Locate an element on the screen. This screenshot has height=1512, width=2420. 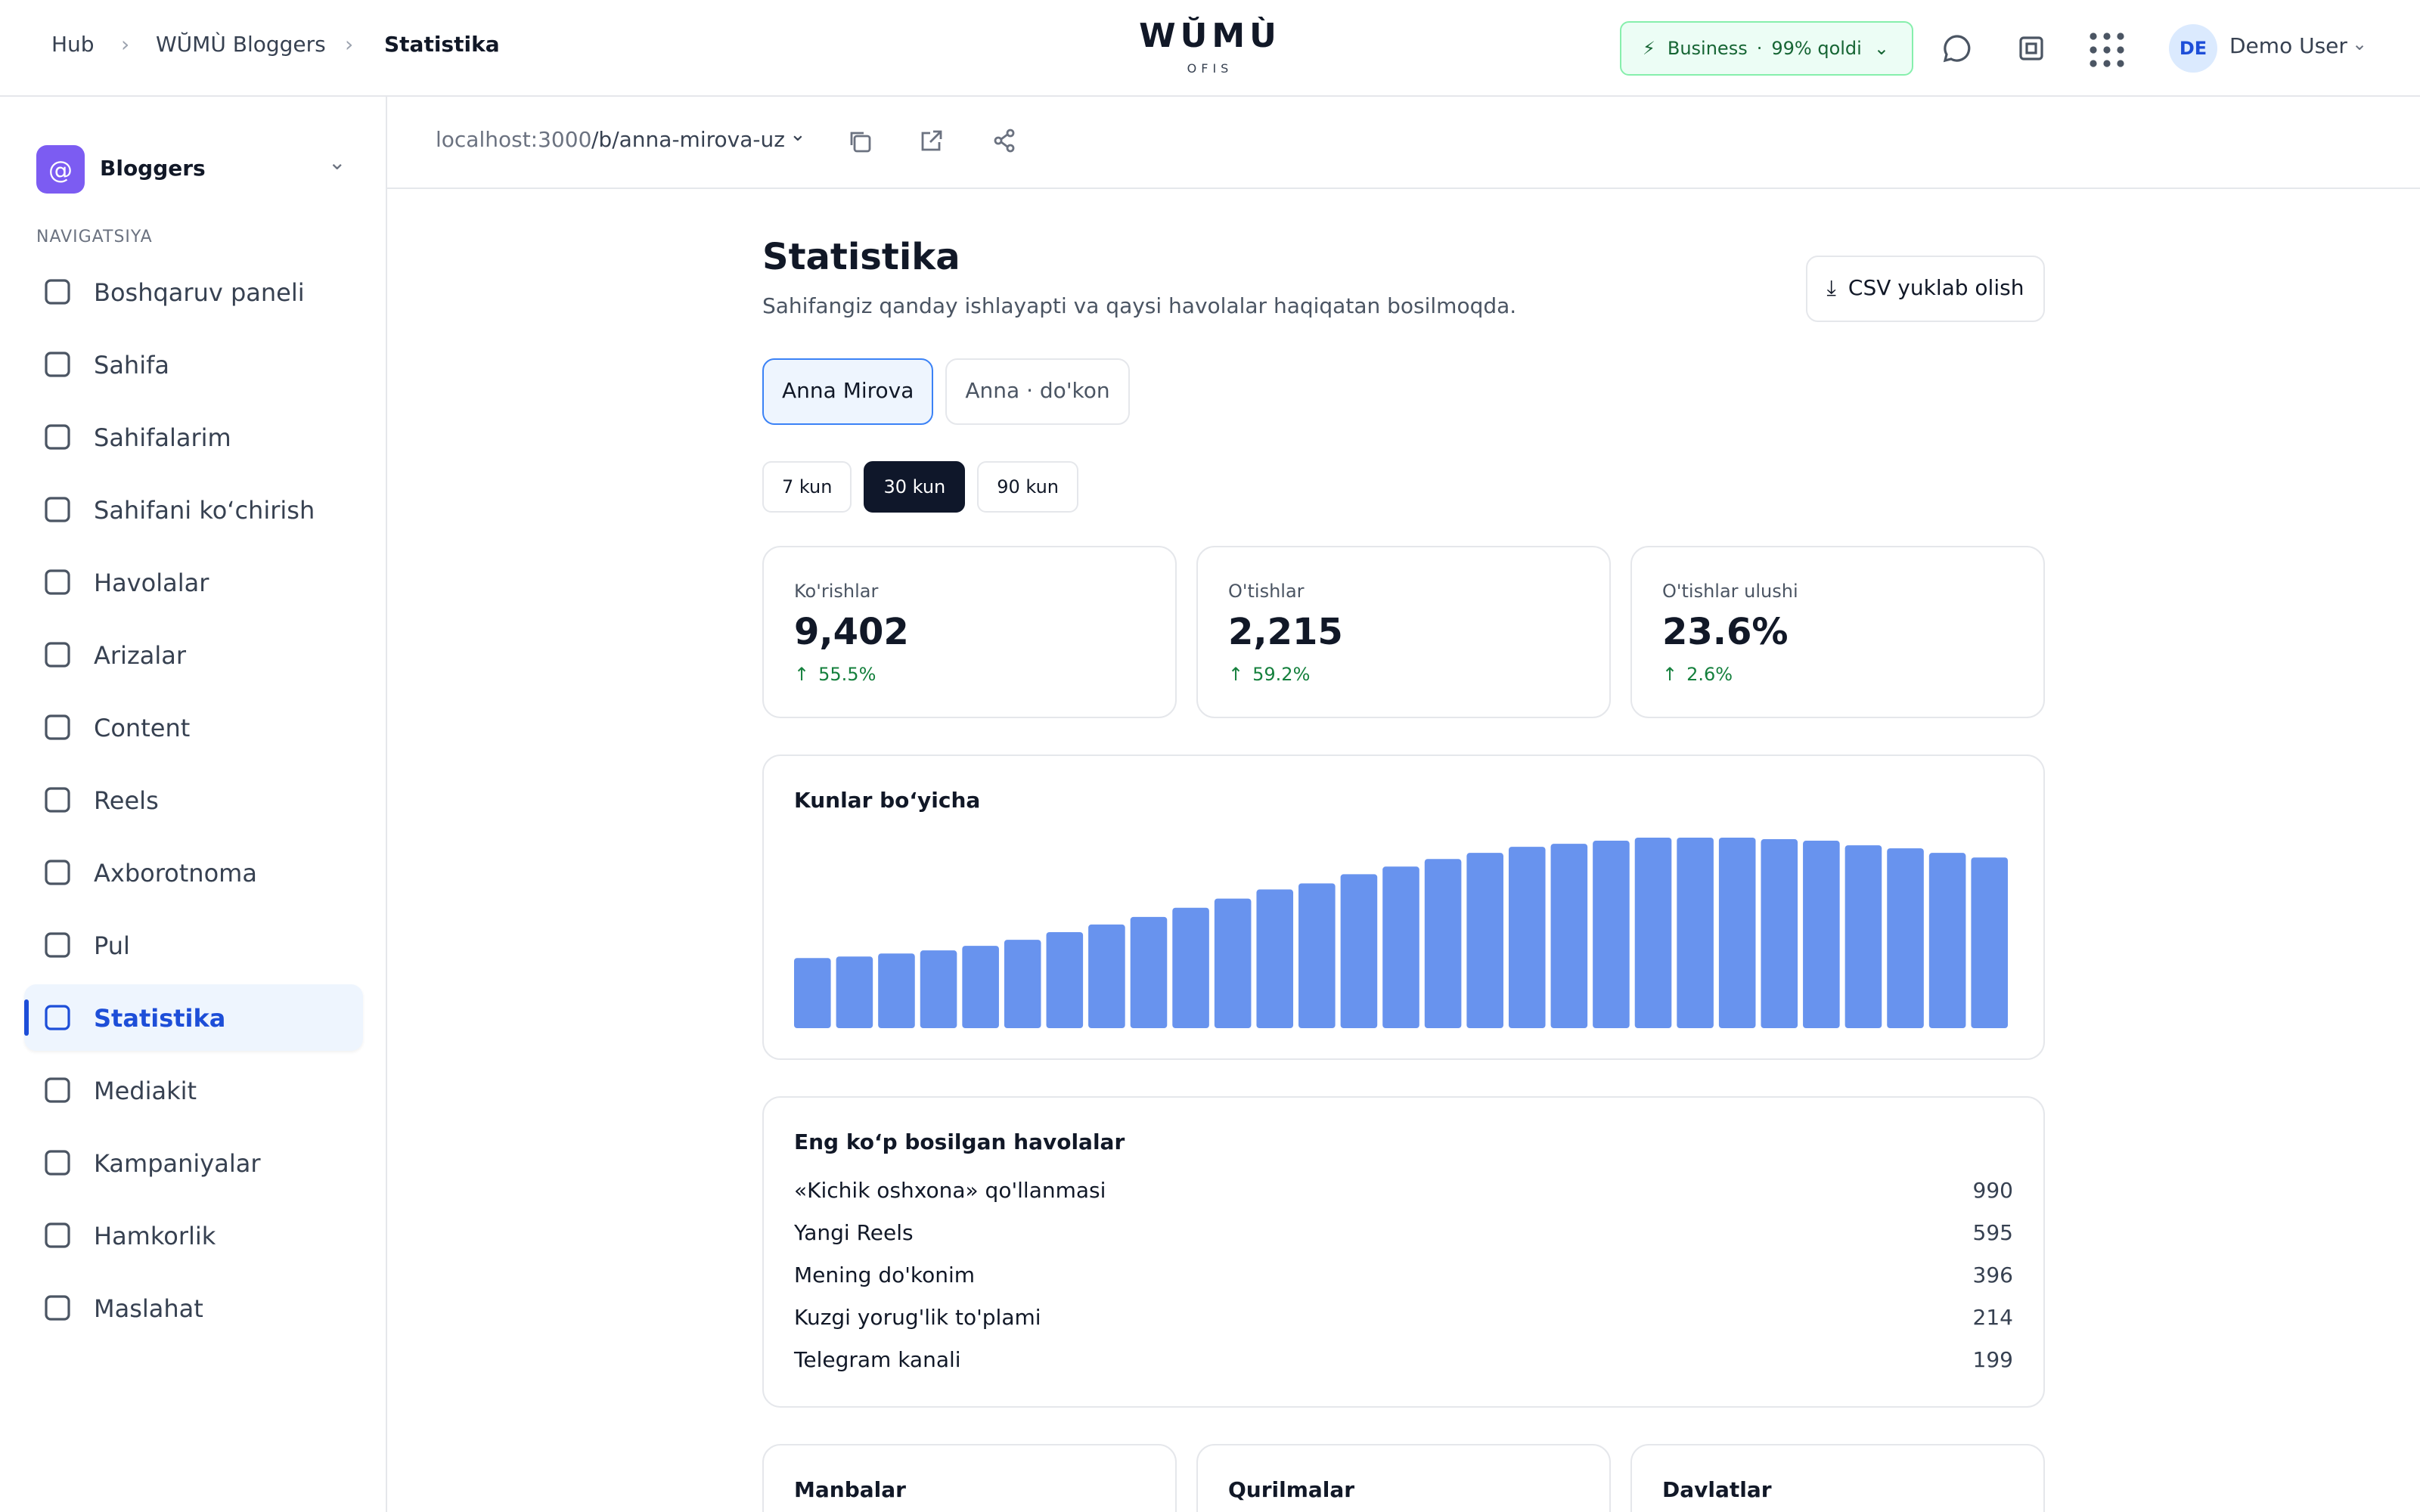
range-tab: 7 kun is located at coordinates (807, 487).